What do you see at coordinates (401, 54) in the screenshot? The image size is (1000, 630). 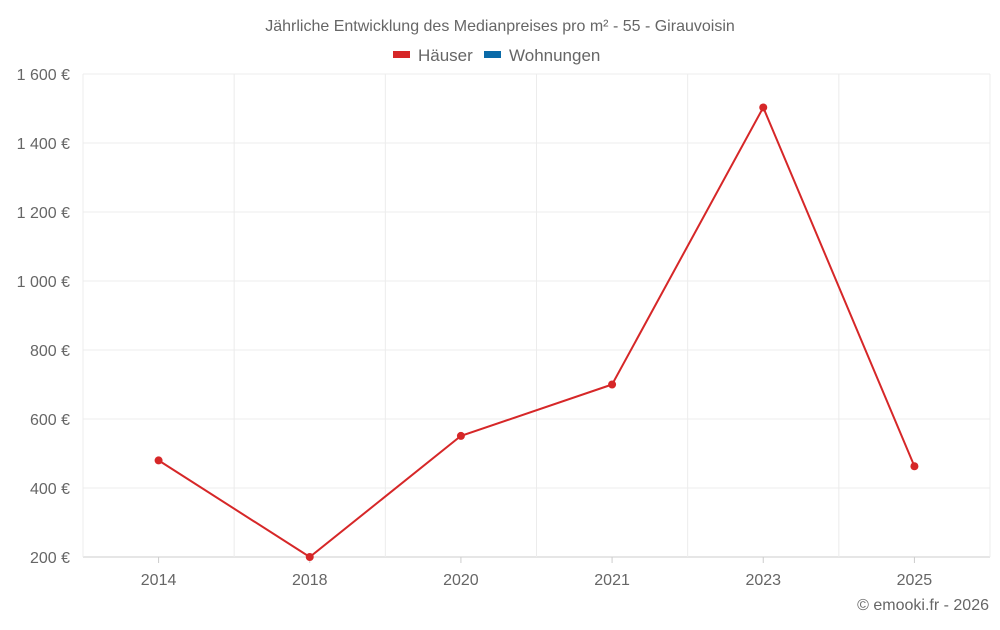 I see `legend-swatch-haeuser` at bounding box center [401, 54].